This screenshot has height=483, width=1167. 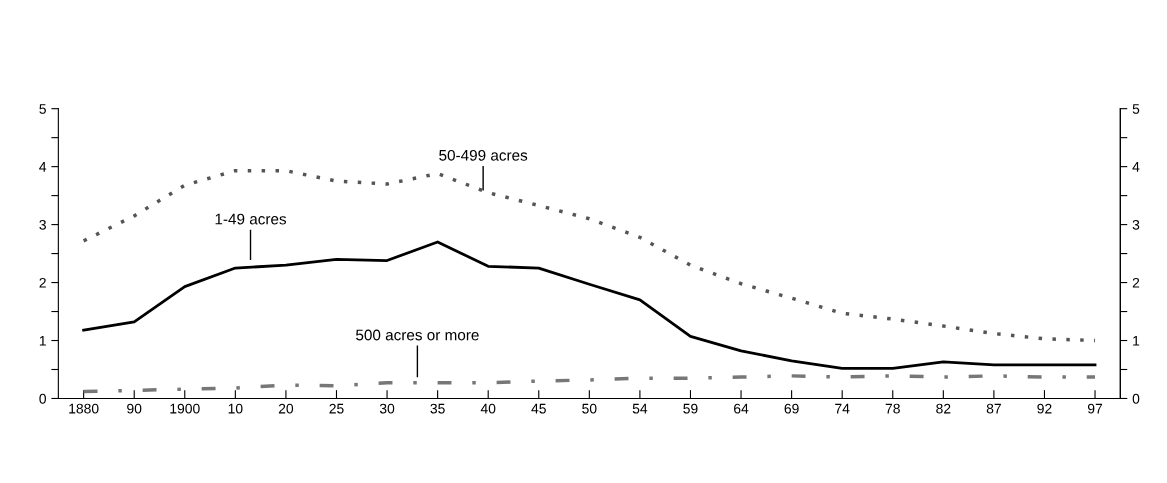 I want to click on x-tick-label: 1900, so click(x=185, y=408).